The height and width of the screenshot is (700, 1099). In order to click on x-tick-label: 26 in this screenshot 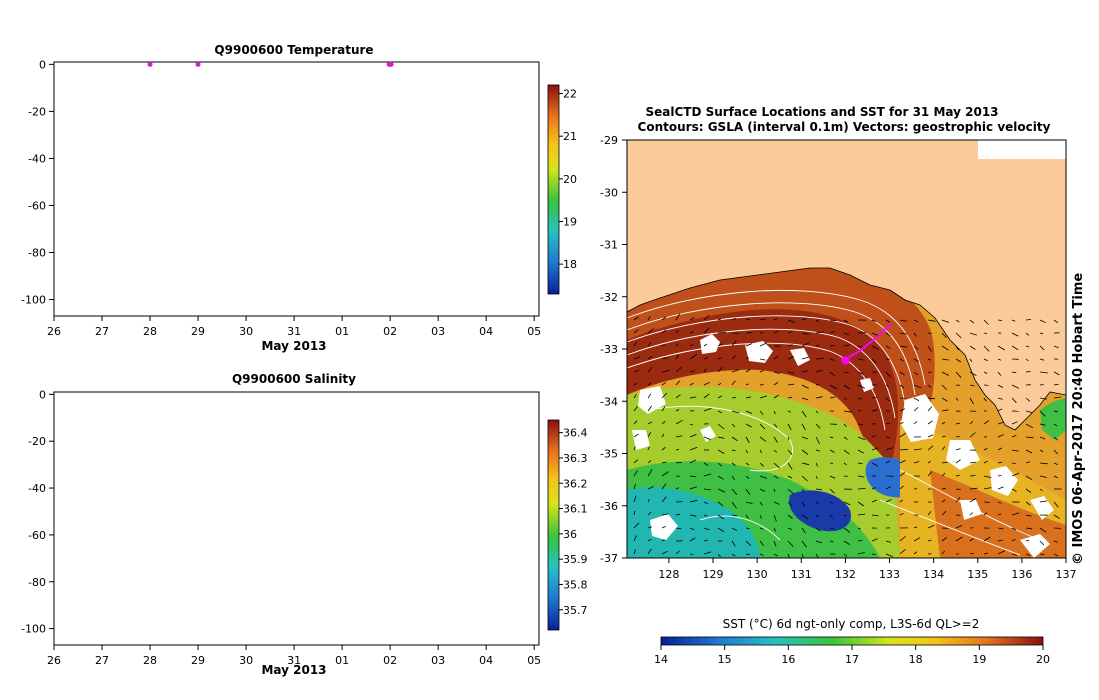, I will do `click(54, 660)`.